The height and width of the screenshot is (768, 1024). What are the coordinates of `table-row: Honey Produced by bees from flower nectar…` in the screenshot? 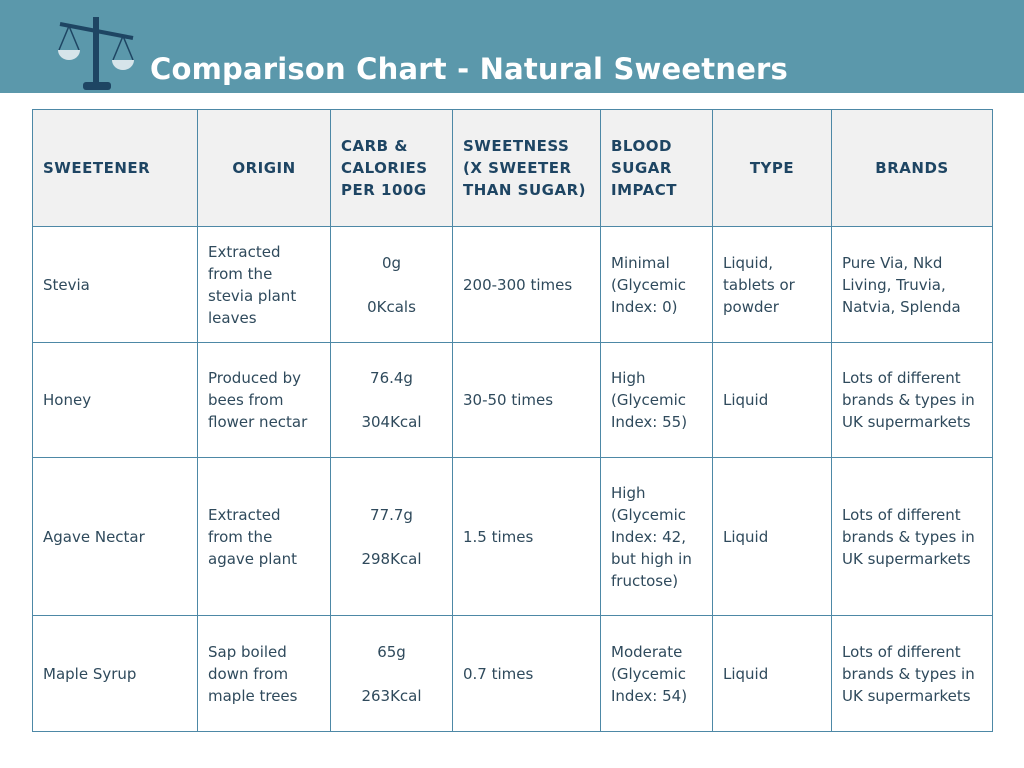 It's located at (512, 400).